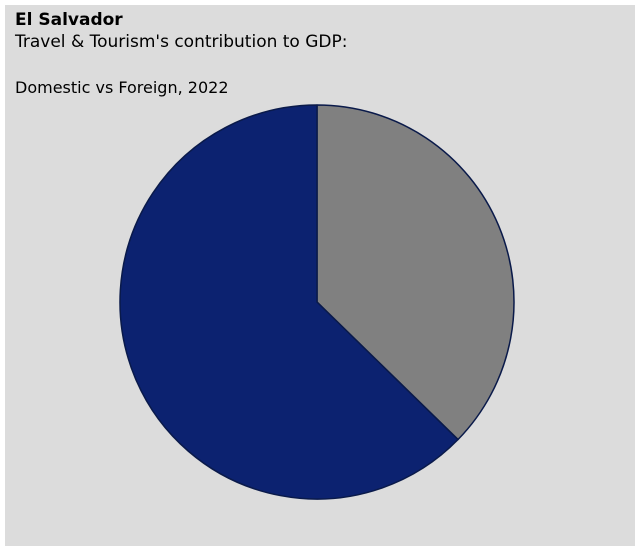 This screenshot has width=640, height=550. What do you see at coordinates (69, 20) in the screenshot?
I see `chart-title: El Salvador` at bounding box center [69, 20].